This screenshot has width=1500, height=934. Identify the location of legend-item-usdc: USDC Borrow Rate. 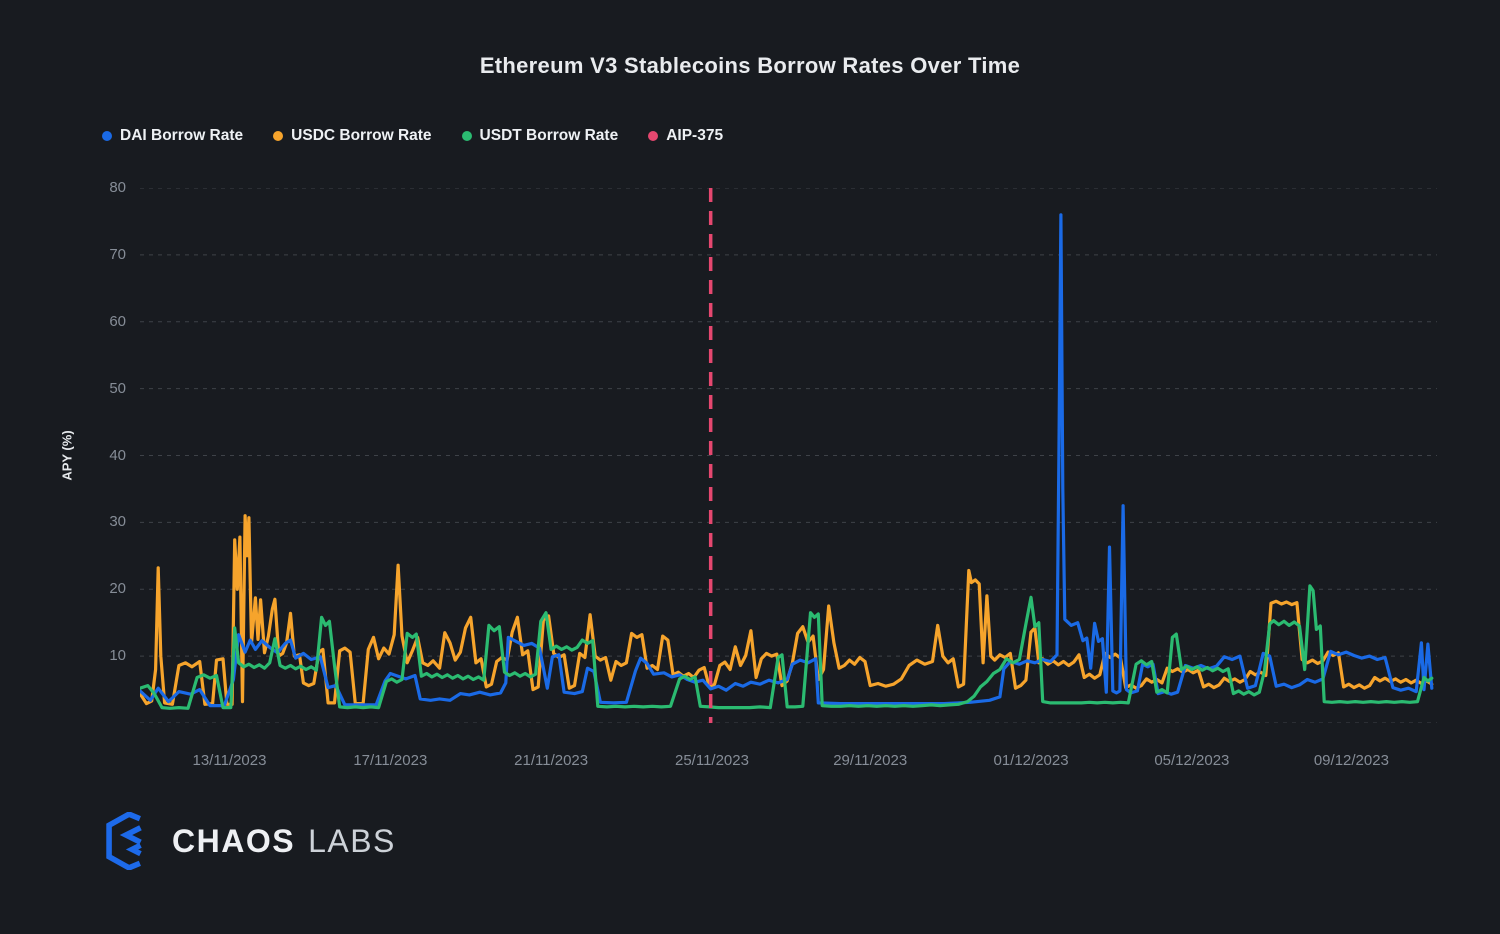
(352, 136).